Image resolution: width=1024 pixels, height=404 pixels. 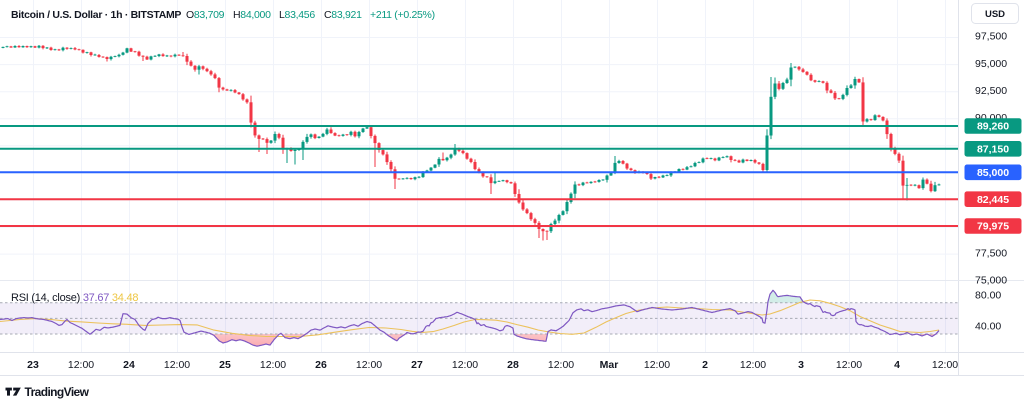 What do you see at coordinates (897, 365) in the screenshot?
I see `svg-text: 4` at bounding box center [897, 365].